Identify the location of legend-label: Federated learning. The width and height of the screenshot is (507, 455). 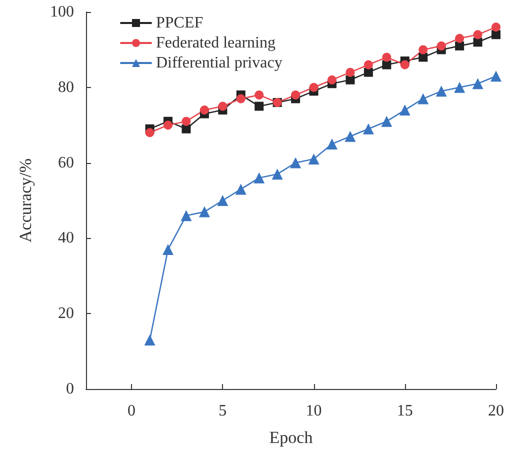
(216, 43).